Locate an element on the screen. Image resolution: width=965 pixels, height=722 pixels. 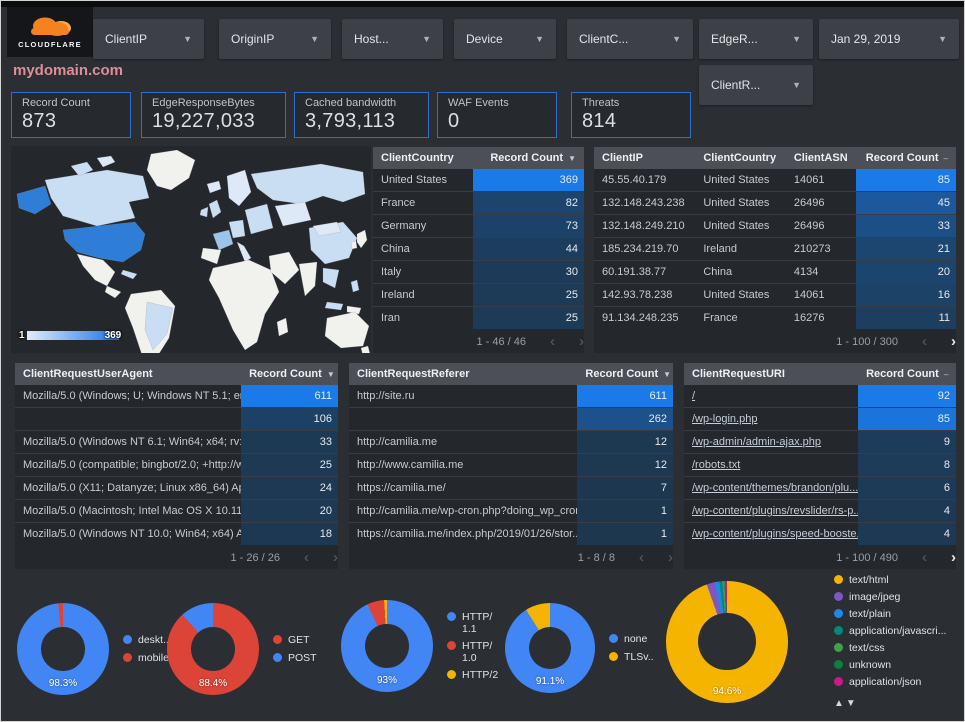
table-cell: 132.148.243.238 is located at coordinates (643, 203).